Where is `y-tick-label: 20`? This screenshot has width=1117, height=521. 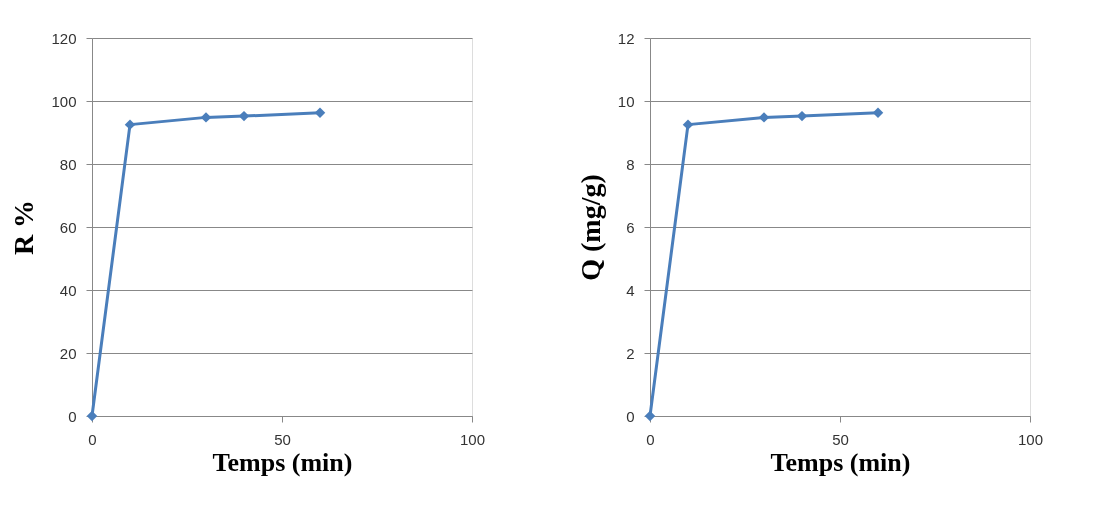
y-tick-label: 20 is located at coordinates (68, 353).